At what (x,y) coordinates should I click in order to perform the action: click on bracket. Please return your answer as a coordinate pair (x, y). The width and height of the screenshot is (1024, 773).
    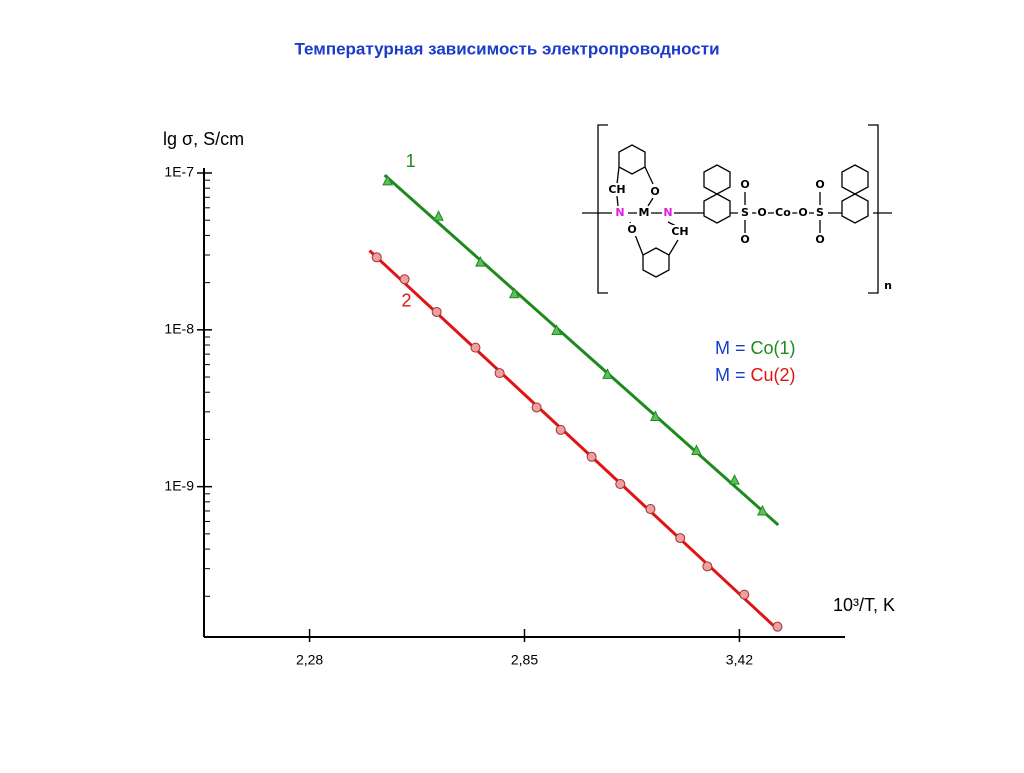
    Looking at the image, I should click on (738, 209).